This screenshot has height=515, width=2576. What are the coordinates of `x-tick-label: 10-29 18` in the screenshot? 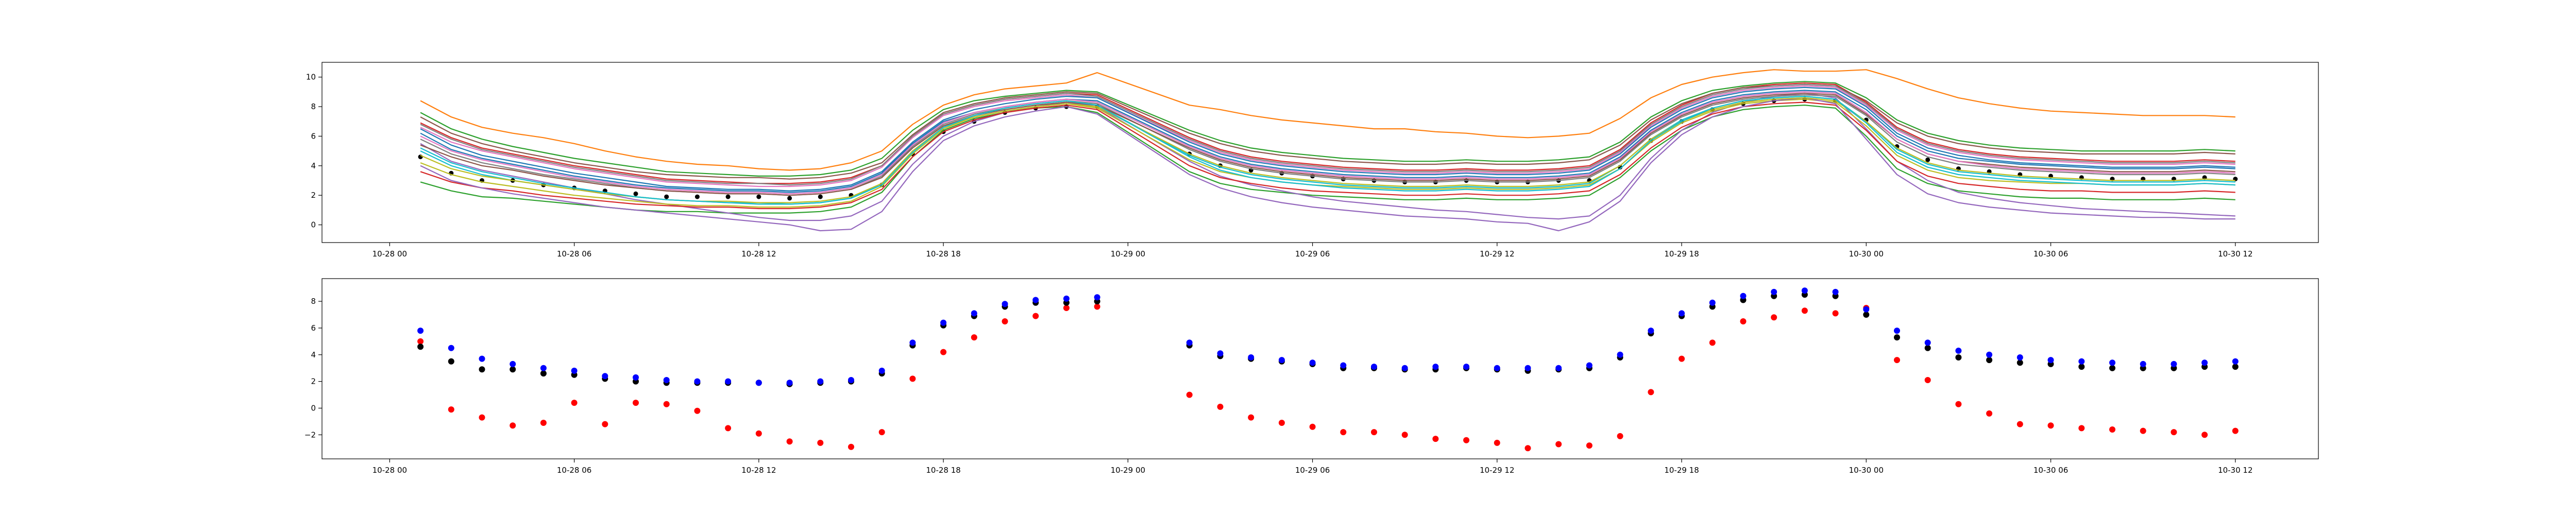 It's located at (1681, 470).